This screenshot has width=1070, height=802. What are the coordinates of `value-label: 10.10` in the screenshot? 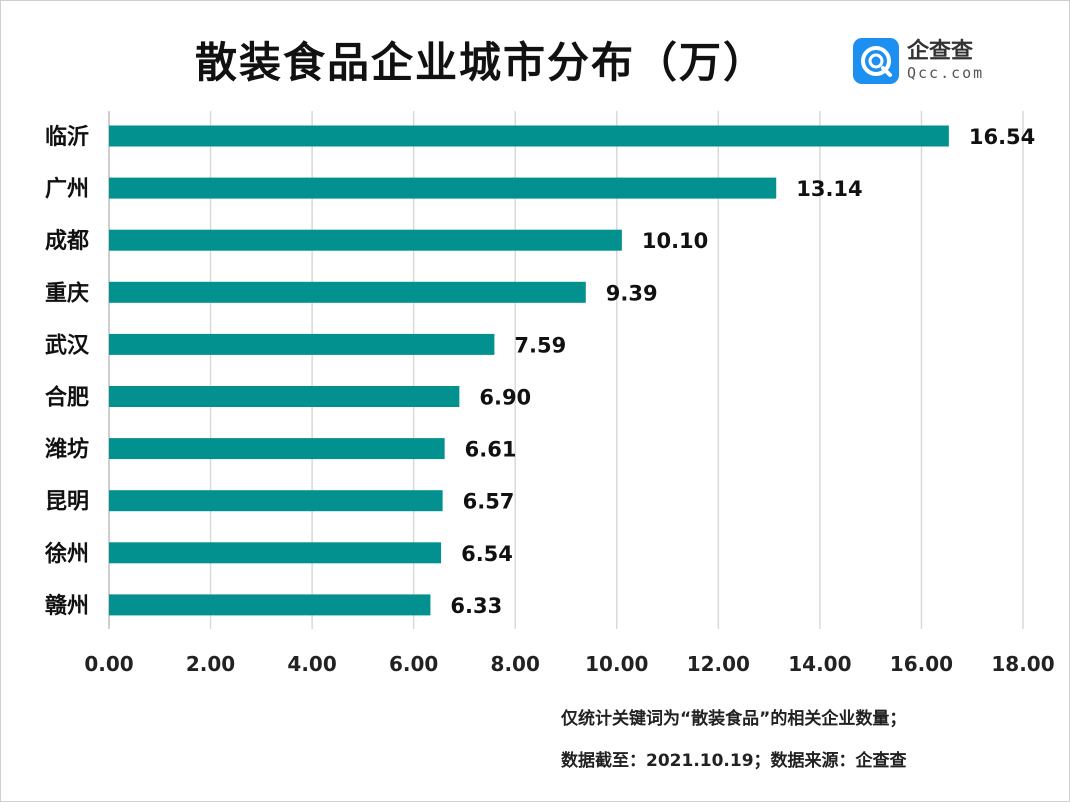 It's located at (675, 241).